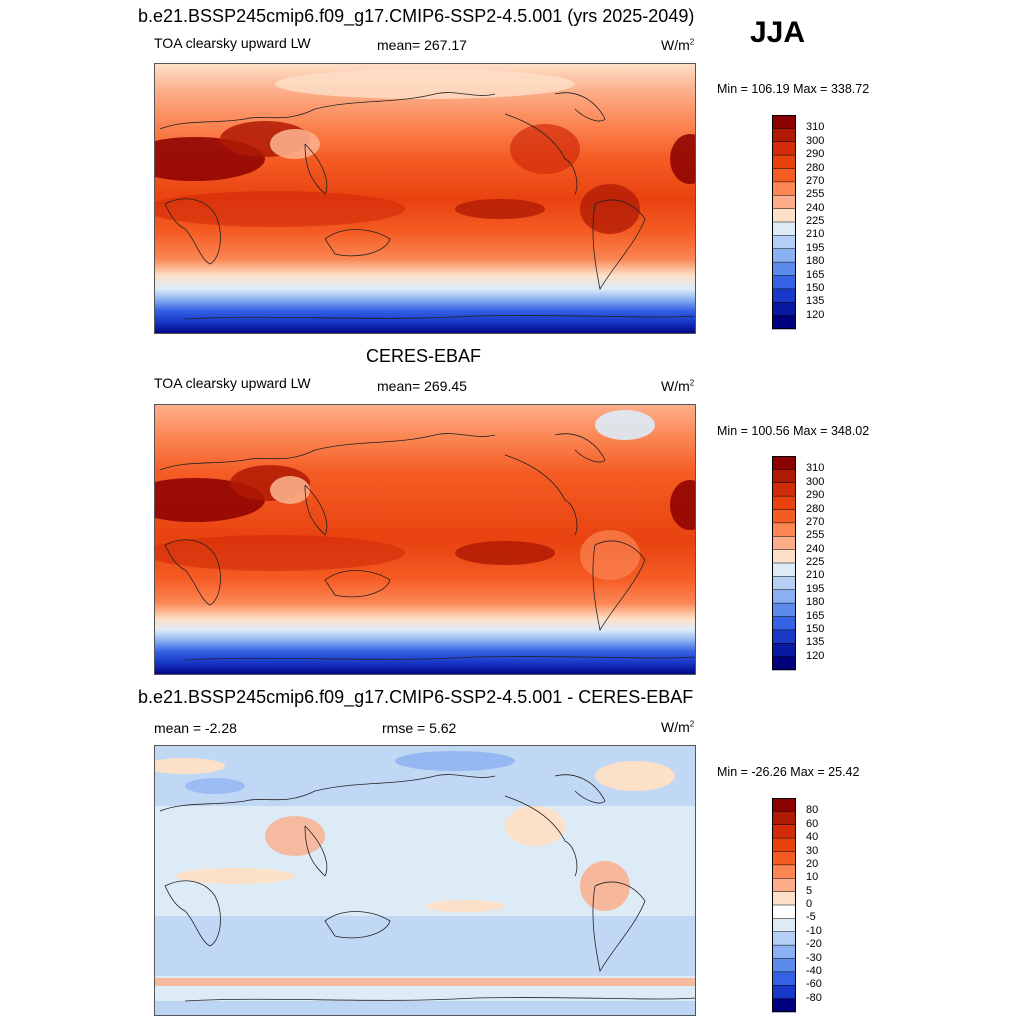  Describe the element at coordinates (814, 997) in the screenshot. I see `colorbar-tick-label: -80` at that location.